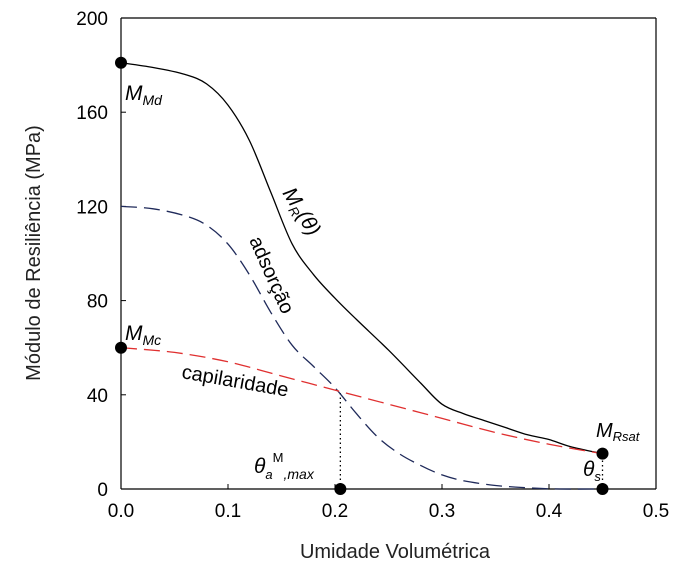  What do you see at coordinates (388, 503) in the screenshot?
I see `x-ticks: 0.0 0.1 0.2 0.3 0.4 0.5` at bounding box center [388, 503].